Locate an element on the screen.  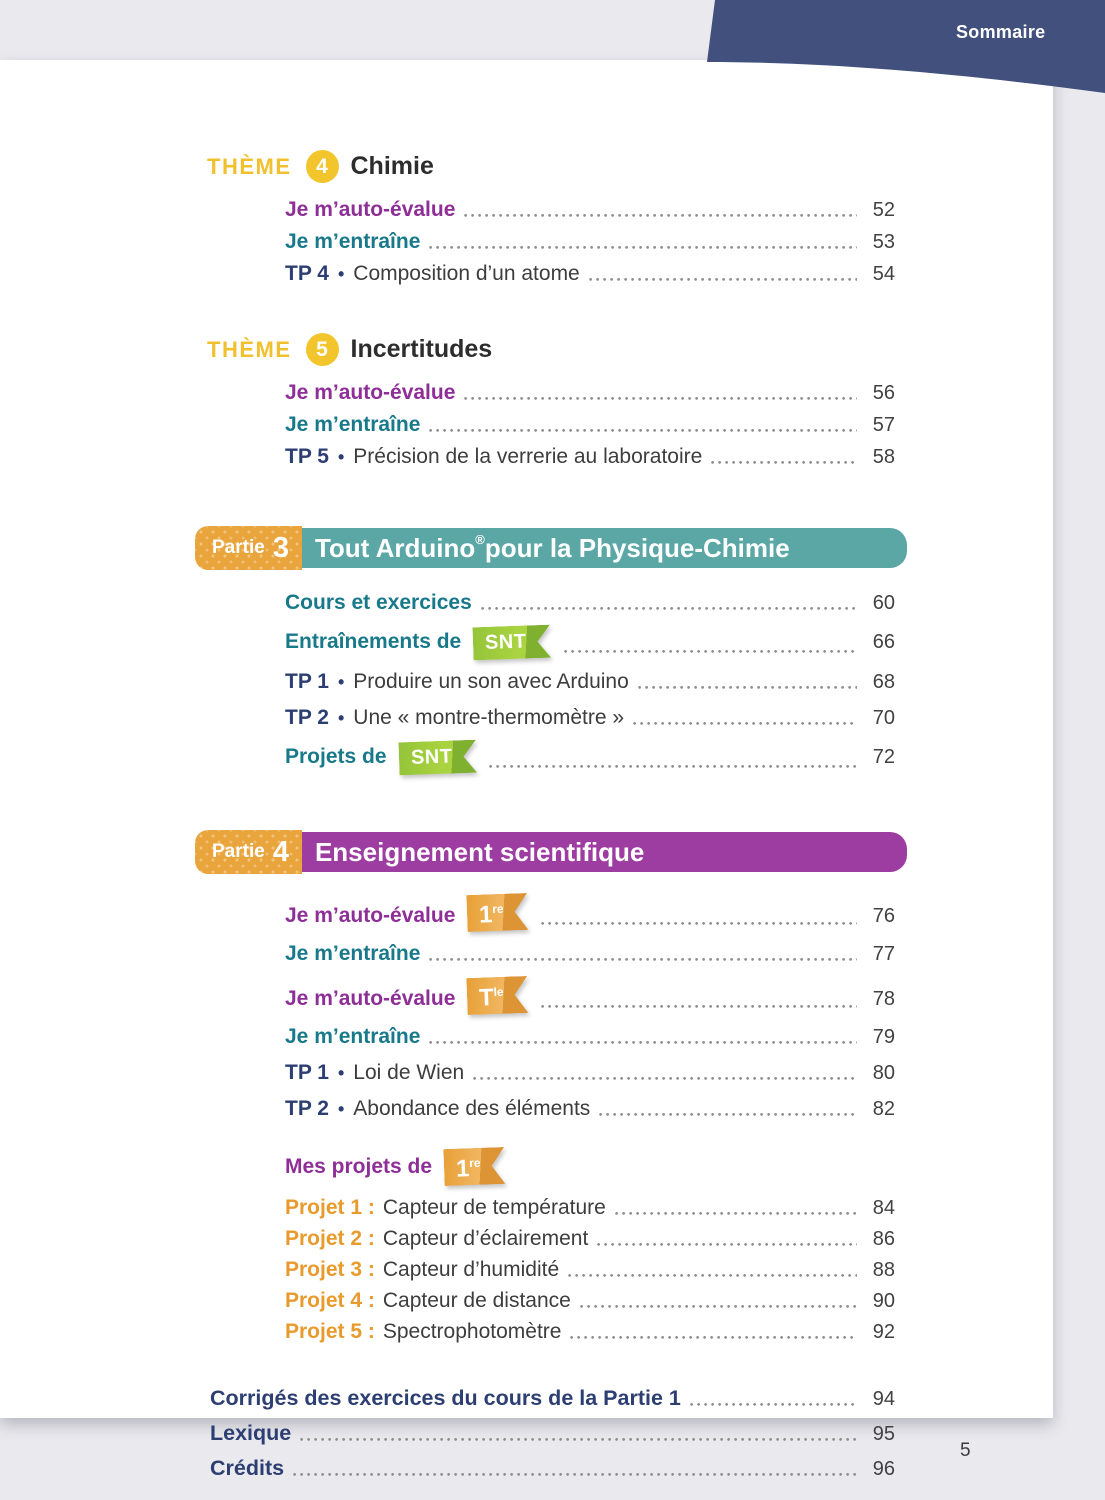
toc-entry: Projet 4 : Capteur de distance 90 is located at coordinates (590, 1301).